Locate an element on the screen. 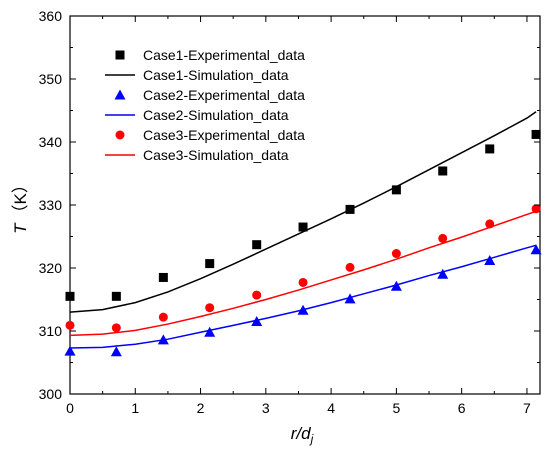 The height and width of the screenshot is (460, 550). y-tick-label-360: 360 is located at coordinates (51, 16).